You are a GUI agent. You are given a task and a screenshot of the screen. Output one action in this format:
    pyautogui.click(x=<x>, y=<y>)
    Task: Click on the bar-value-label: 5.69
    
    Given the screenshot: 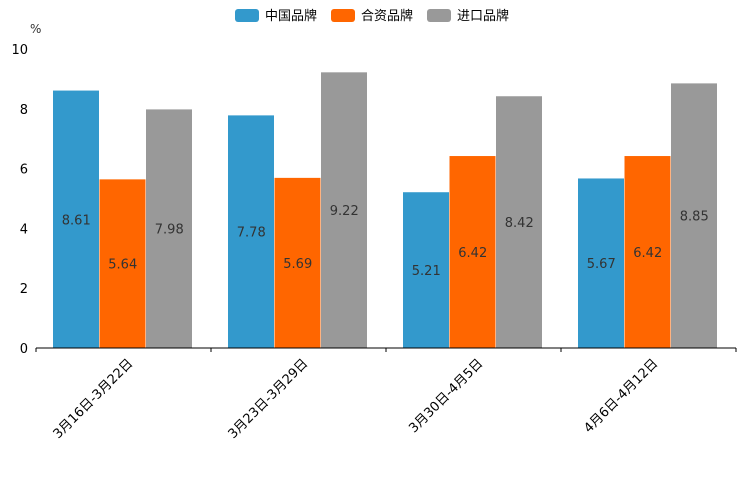 What is the action you would take?
    pyautogui.click(x=297, y=264)
    